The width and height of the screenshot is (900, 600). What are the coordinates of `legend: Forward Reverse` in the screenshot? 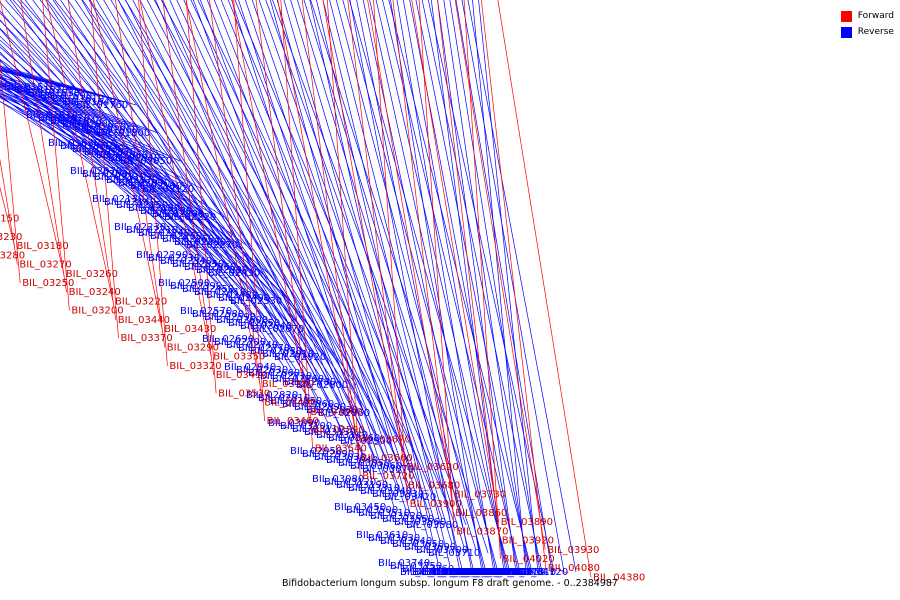 It's located at (867, 24).